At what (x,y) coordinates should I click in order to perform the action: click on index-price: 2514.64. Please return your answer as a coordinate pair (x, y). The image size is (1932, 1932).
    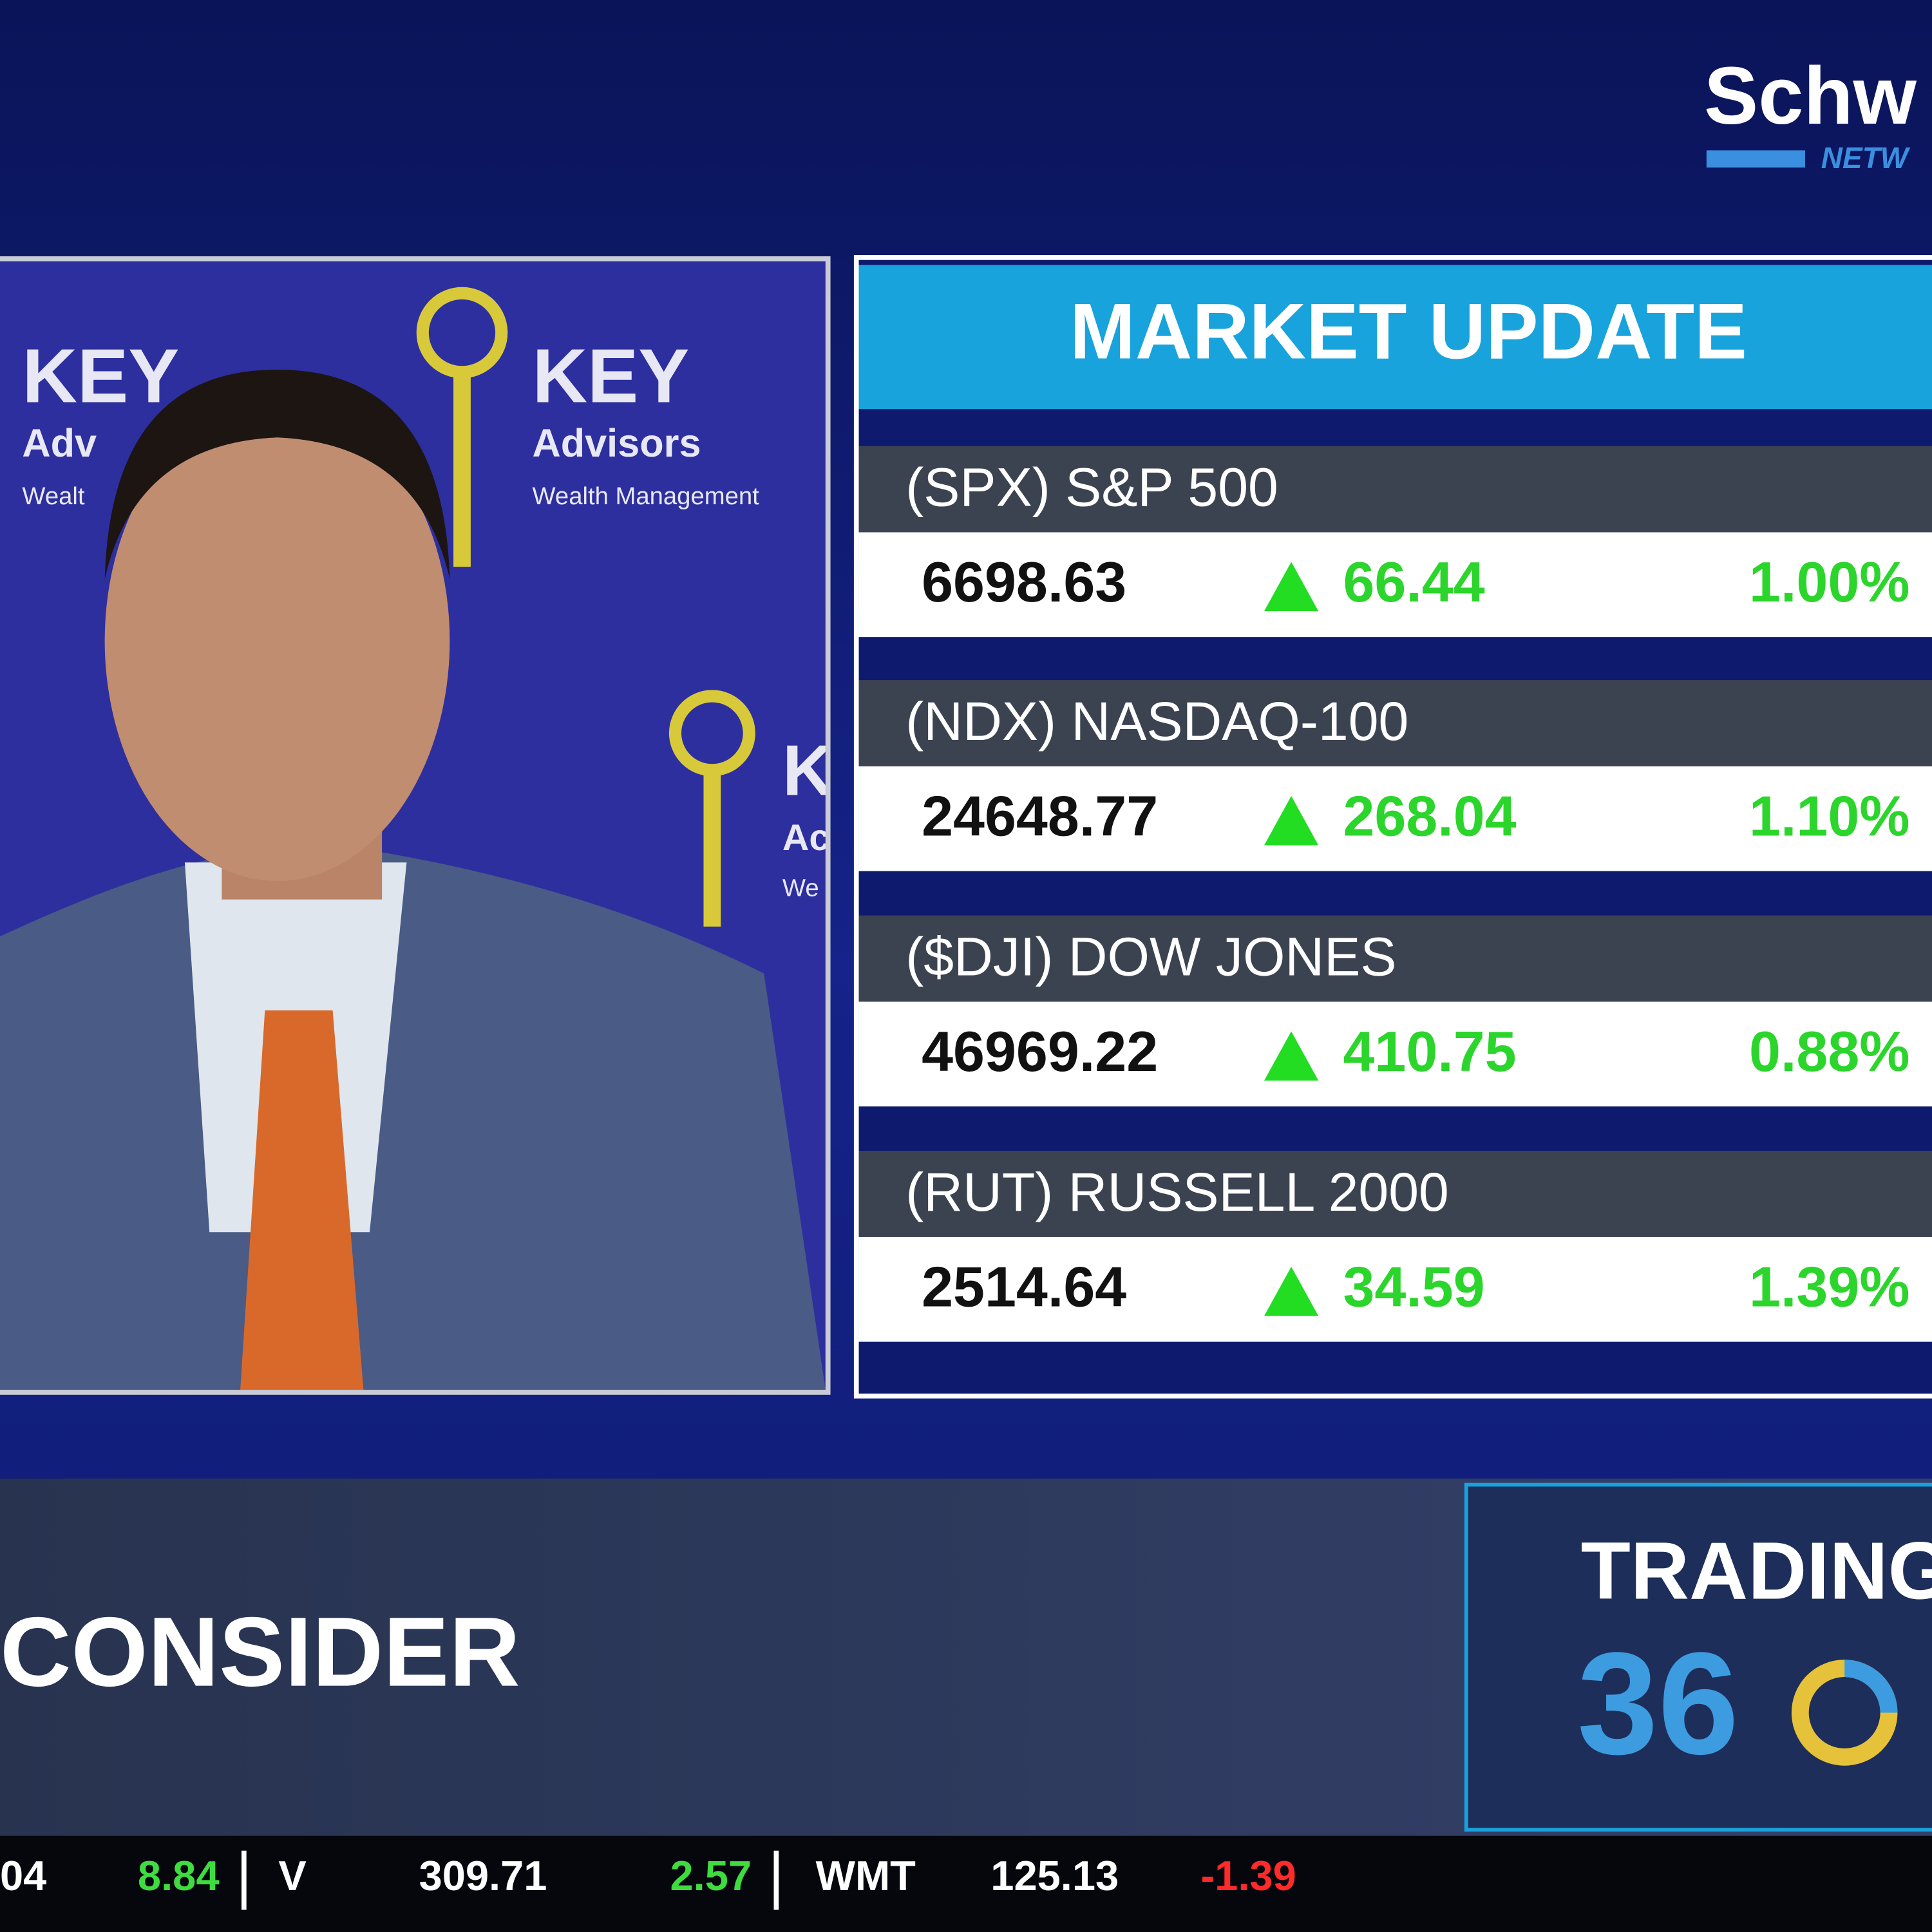
    Looking at the image, I should click on (1024, 1287).